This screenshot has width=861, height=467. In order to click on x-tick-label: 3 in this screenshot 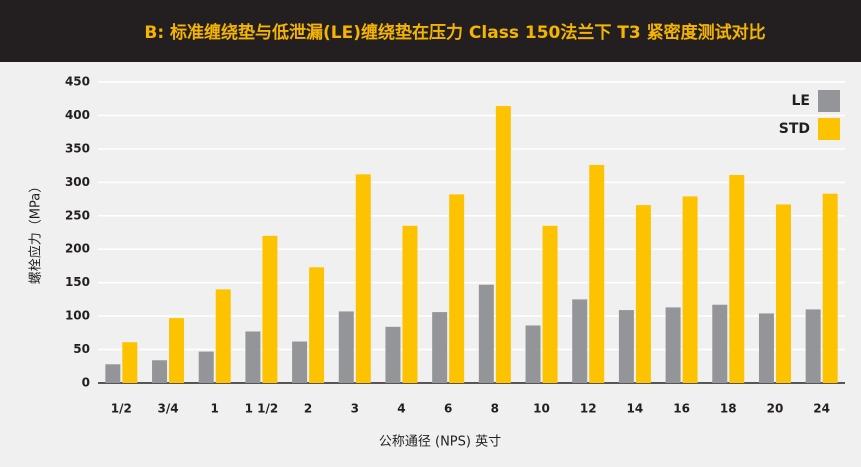, I will do `click(355, 409)`.